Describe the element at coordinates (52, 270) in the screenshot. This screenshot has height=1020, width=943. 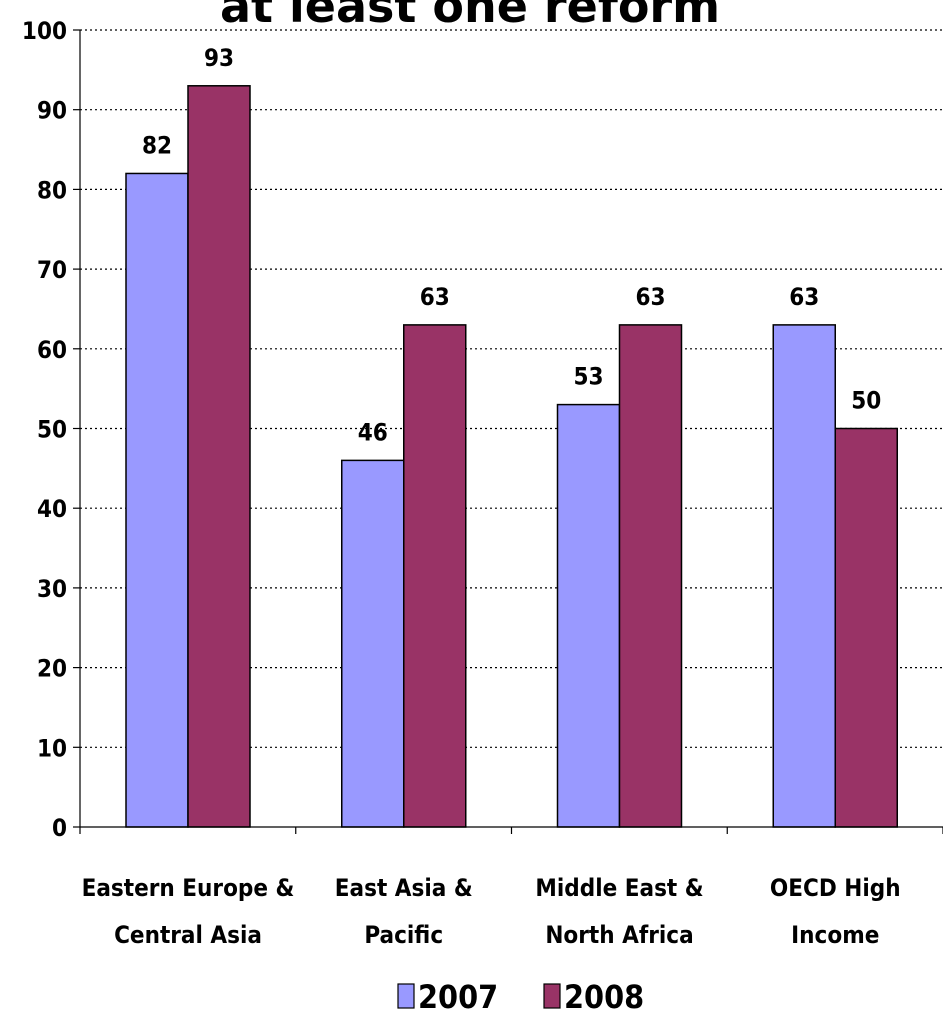
I see `y-tick-label: 70` at that location.